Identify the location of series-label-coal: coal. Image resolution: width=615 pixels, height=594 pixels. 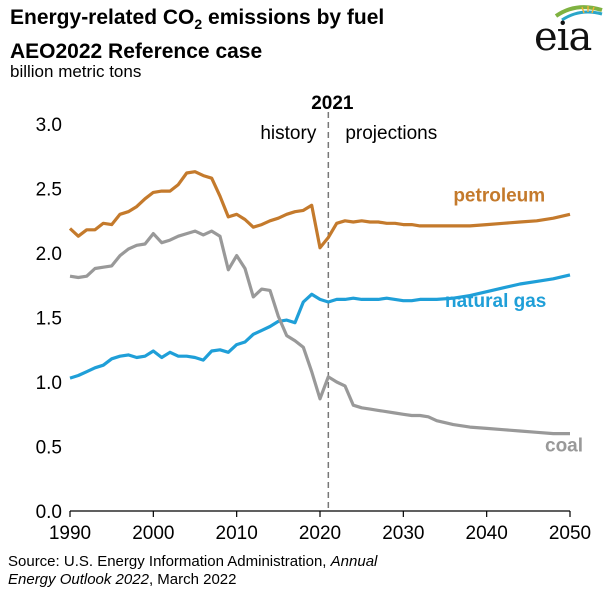
(564, 446).